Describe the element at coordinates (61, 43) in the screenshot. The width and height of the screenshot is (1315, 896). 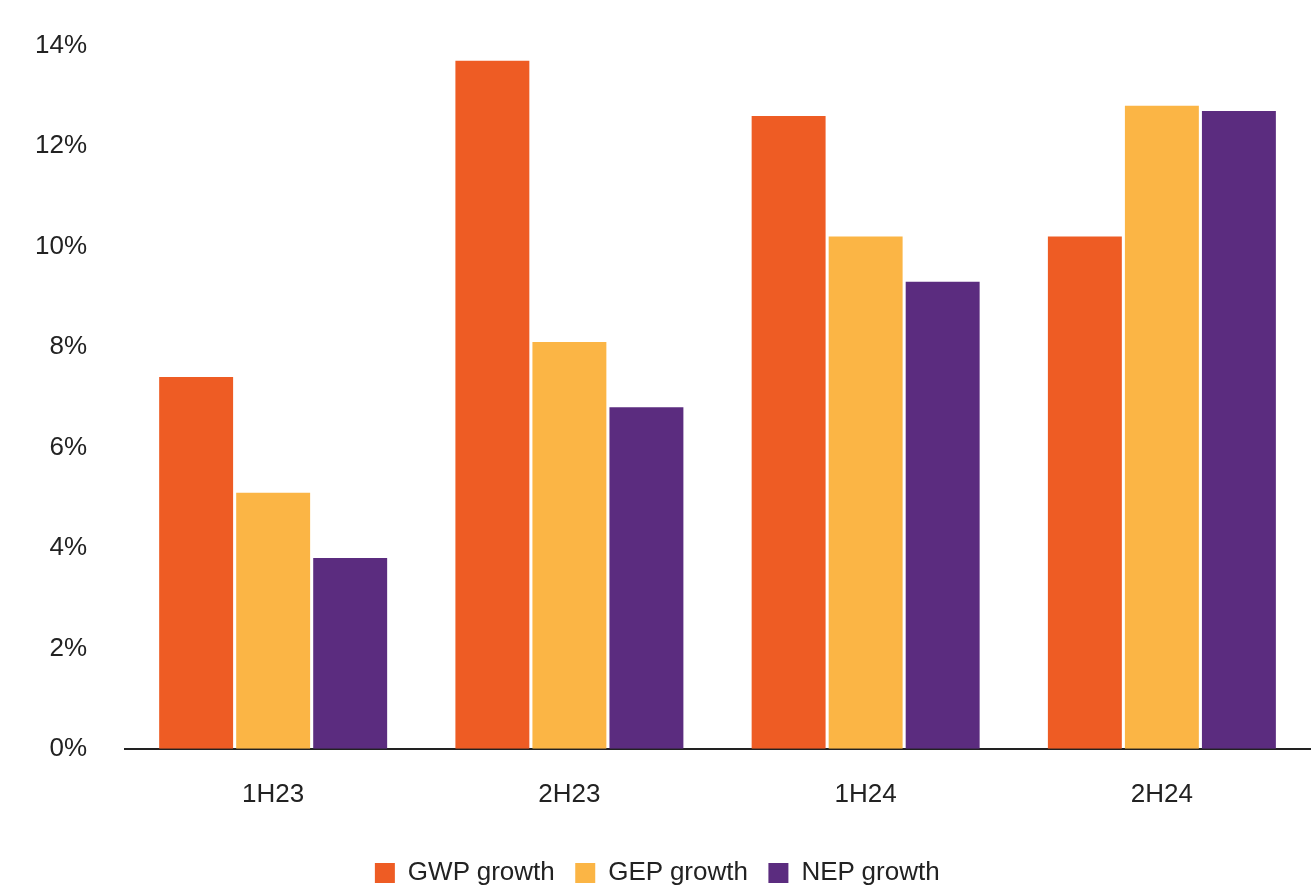
I see `y-tick-label: 14%` at that location.